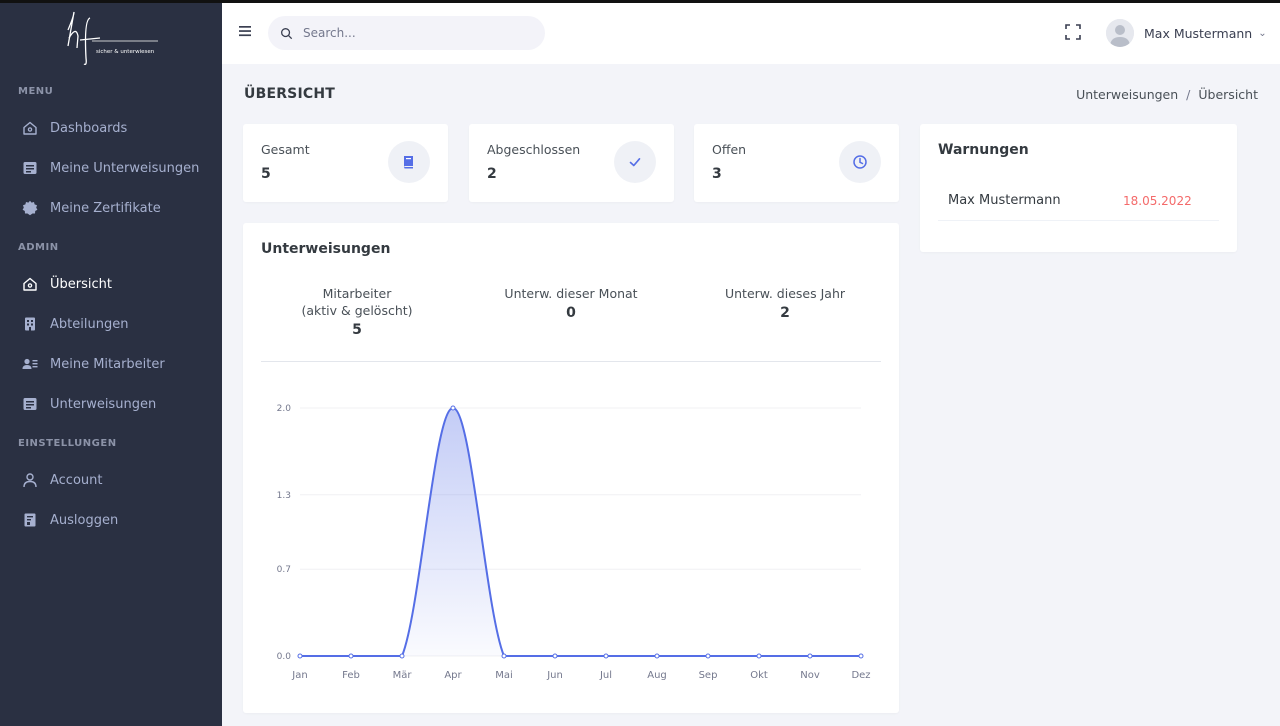 Image resolution: width=1280 pixels, height=726 pixels. I want to click on breadcrumb-link-unterweisungen: Unterweisungen, so click(1127, 94).